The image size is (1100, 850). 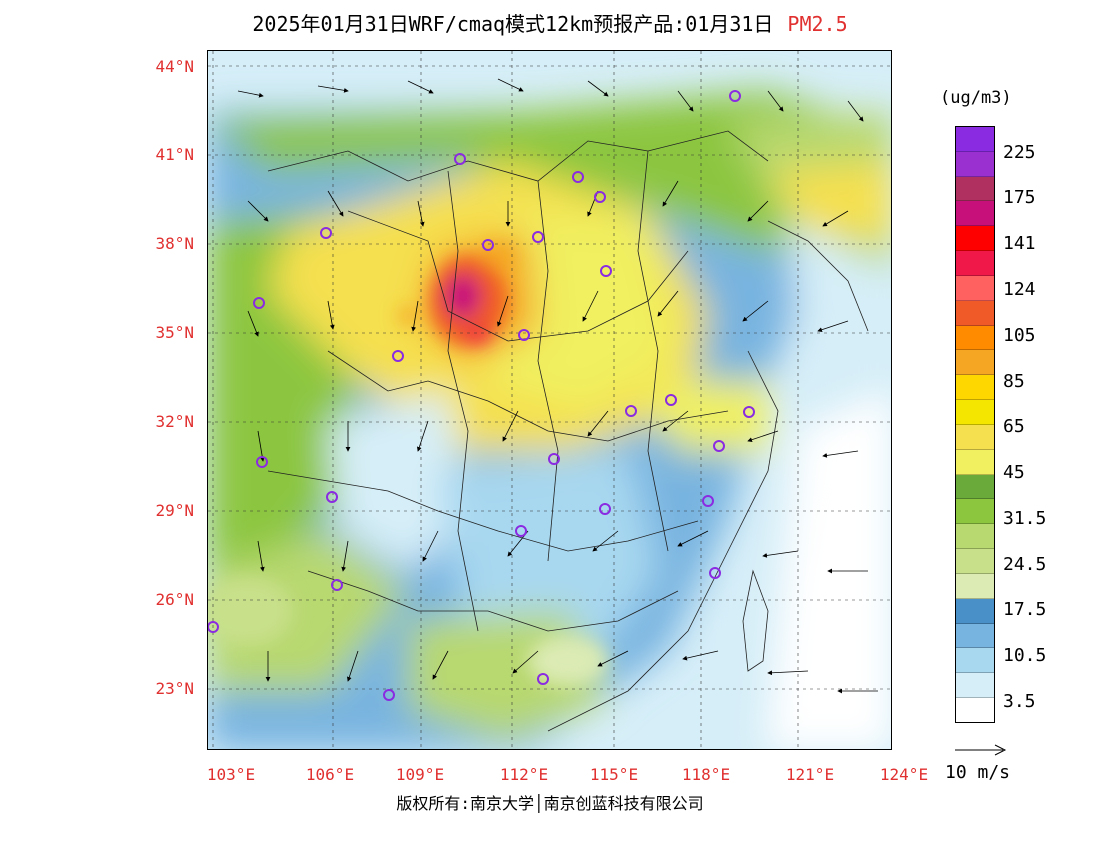 I want to click on lat-label-23: 23°N, so click(x=174, y=688).